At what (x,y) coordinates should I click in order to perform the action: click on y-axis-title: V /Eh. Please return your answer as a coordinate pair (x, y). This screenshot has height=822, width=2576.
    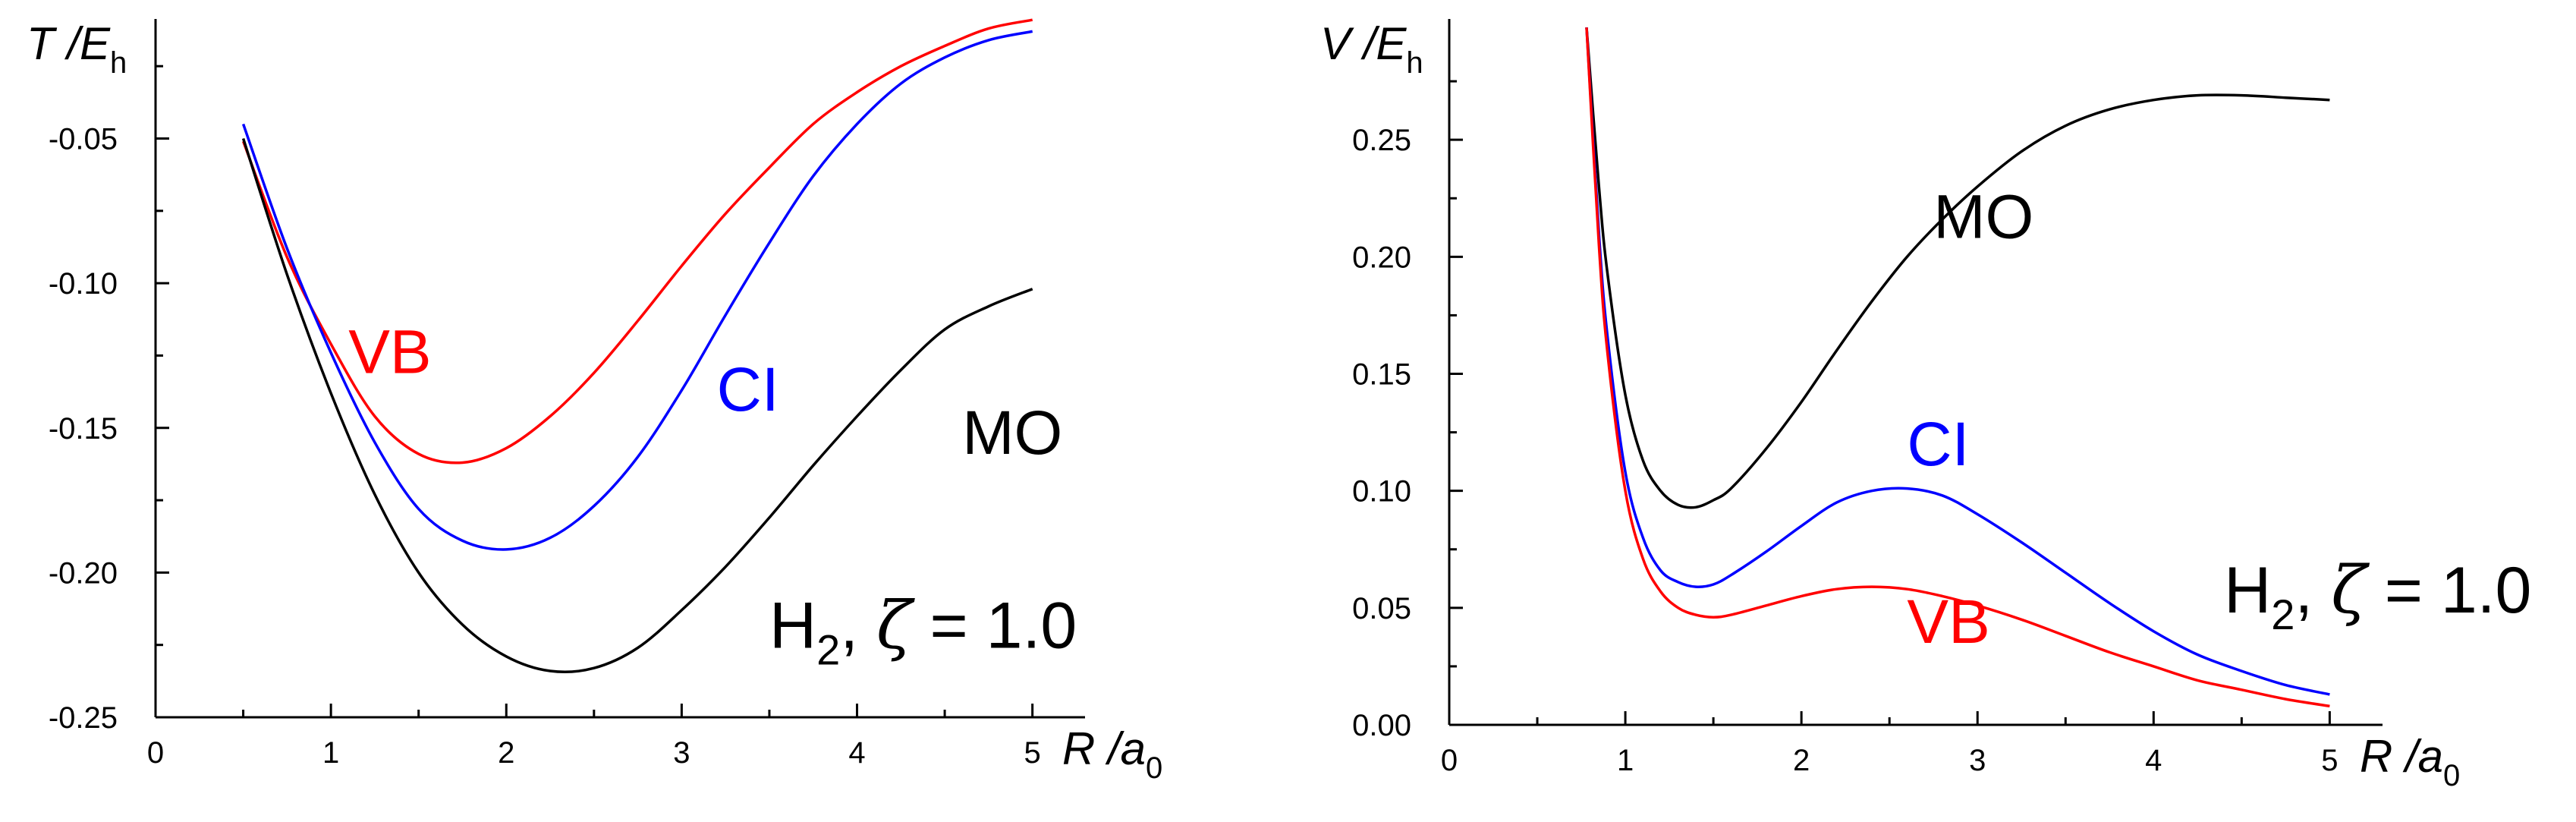
    Looking at the image, I should click on (1371, 49).